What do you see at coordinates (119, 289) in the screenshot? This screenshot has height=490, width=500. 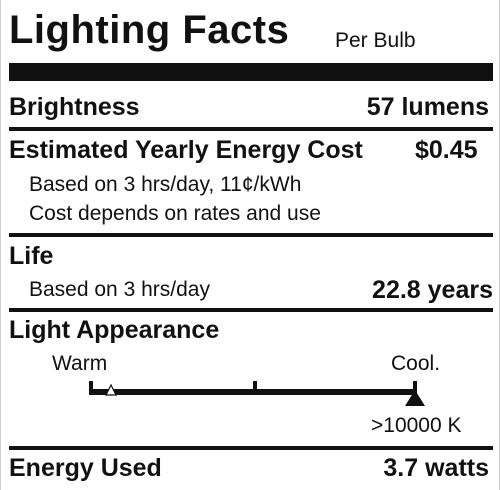 I see `life-basis: Based on 3 hrs/day` at bounding box center [119, 289].